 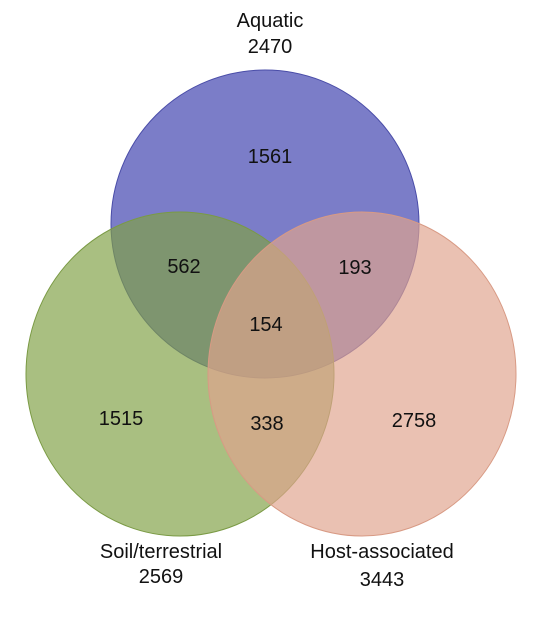 What do you see at coordinates (161, 577) in the screenshot?
I see `soil-terrestrial-set-total: 2569` at bounding box center [161, 577].